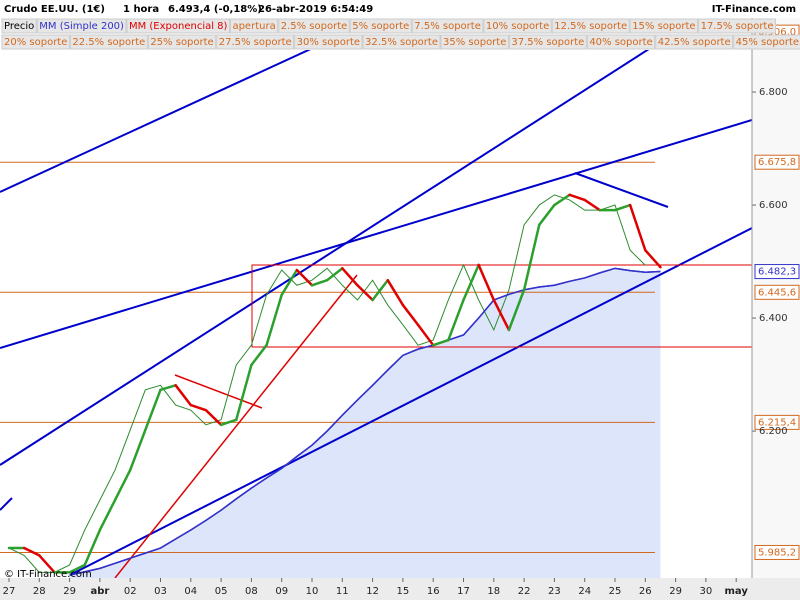  What do you see at coordinates (328, 42) in the screenshot?
I see `legend-item: 30% soporte` at bounding box center [328, 42].